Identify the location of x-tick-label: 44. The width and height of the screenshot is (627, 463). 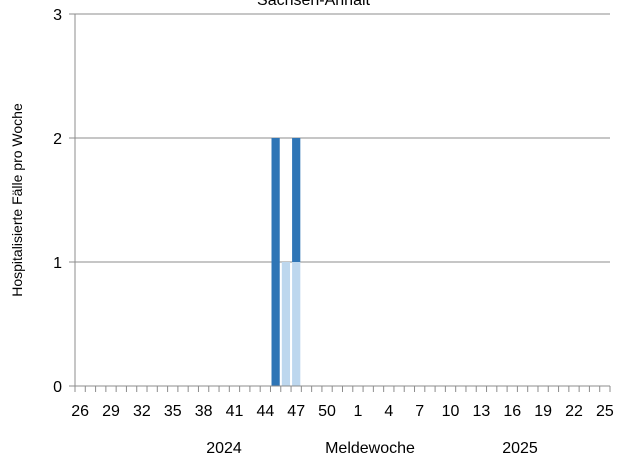
(265, 411).